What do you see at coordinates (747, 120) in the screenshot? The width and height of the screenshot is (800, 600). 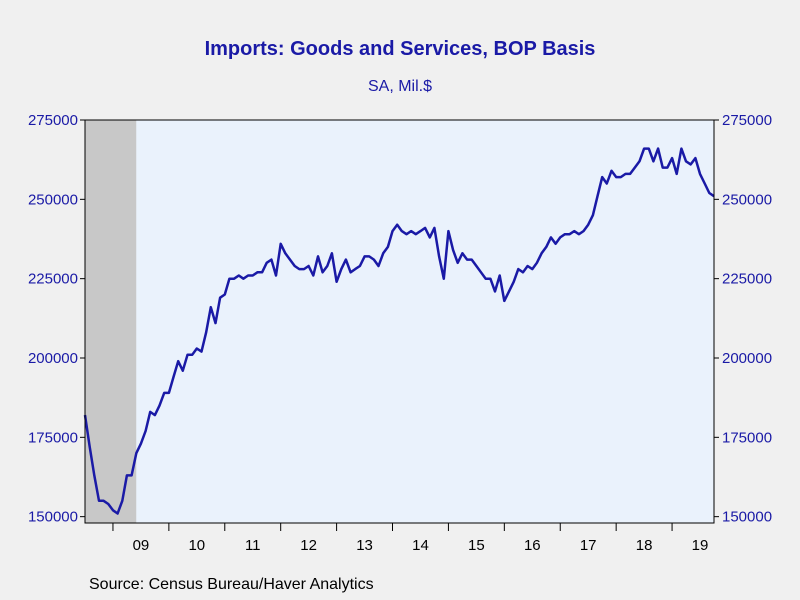 I see `y-right-tick-label: 275000` at bounding box center [747, 120].